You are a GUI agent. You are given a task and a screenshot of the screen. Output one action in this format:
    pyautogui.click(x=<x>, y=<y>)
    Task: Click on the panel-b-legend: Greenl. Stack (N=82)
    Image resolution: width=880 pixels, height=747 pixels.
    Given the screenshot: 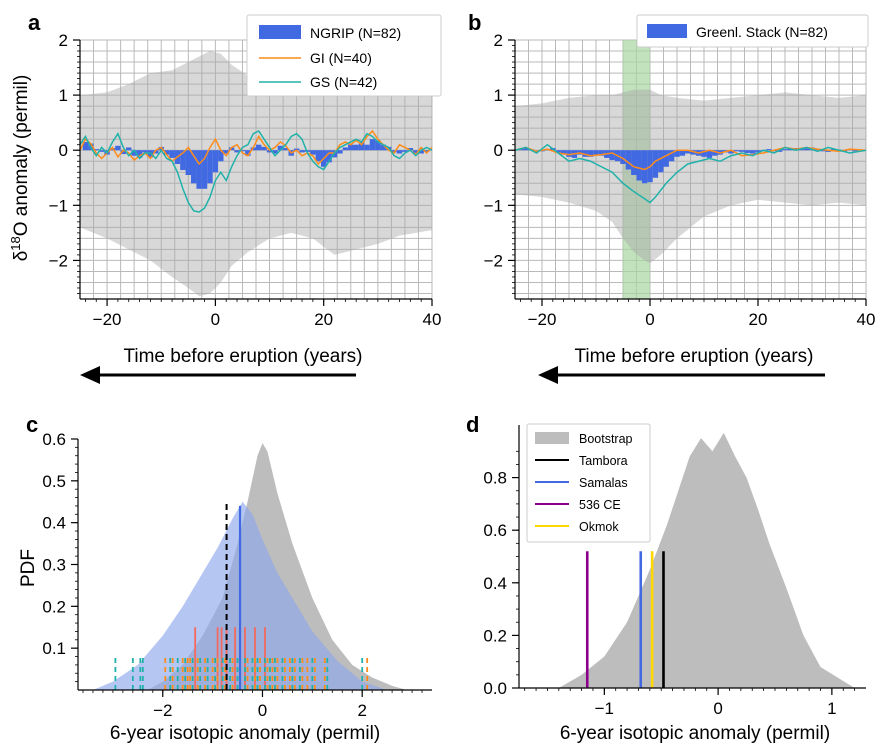 What is the action you would take?
    pyautogui.click(x=752, y=31)
    